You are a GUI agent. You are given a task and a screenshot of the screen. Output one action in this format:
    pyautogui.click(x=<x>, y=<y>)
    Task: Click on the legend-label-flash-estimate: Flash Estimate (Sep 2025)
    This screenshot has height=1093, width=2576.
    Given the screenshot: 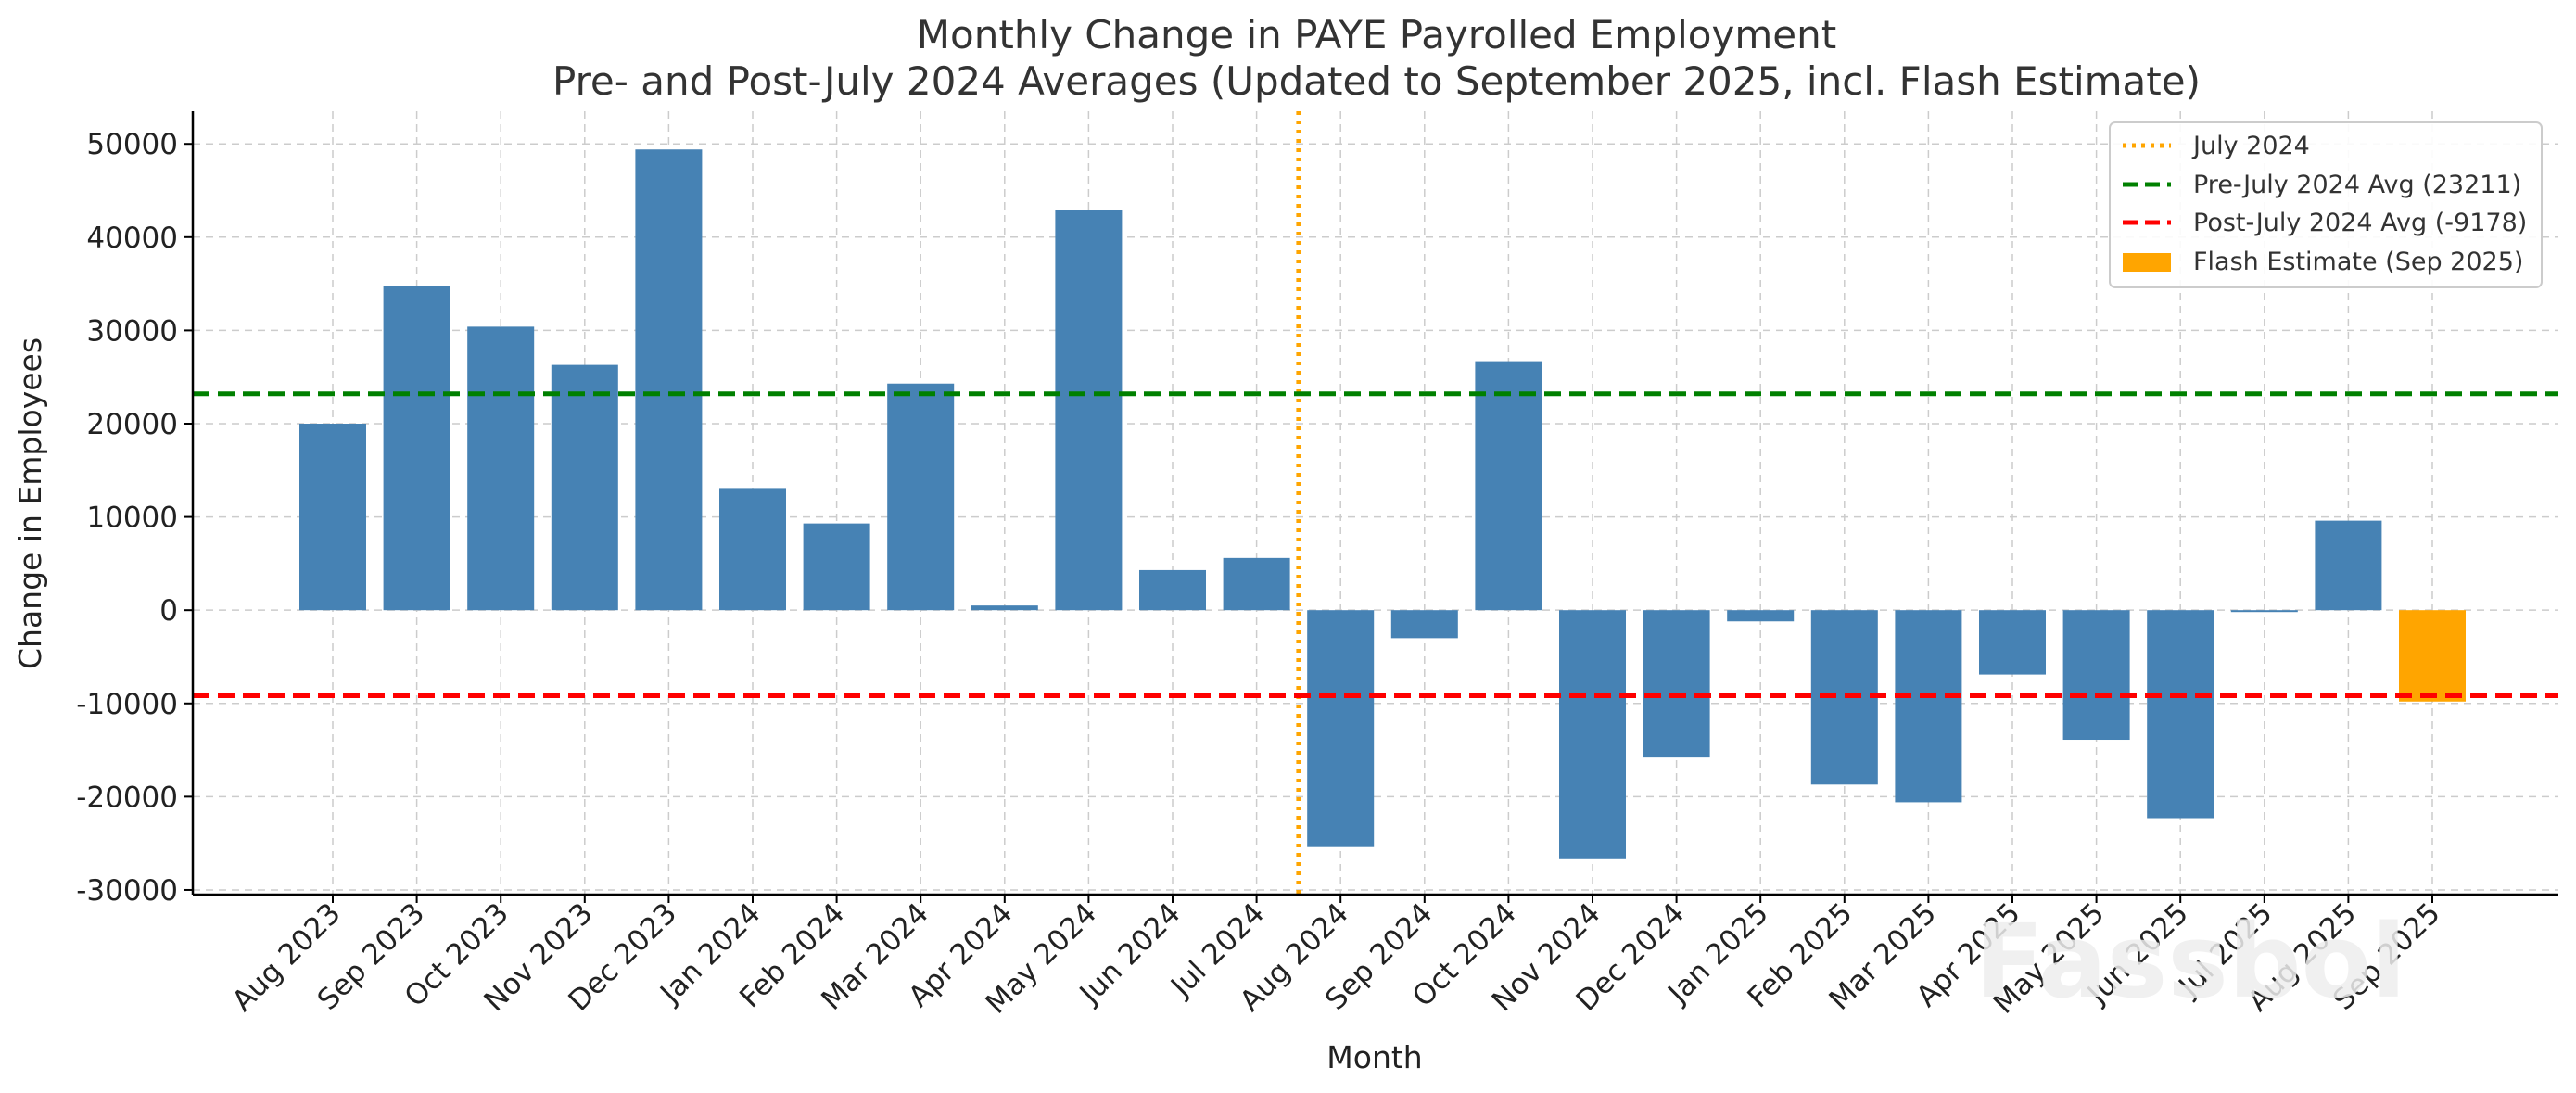 What is the action you would take?
    pyautogui.click(x=2358, y=262)
    